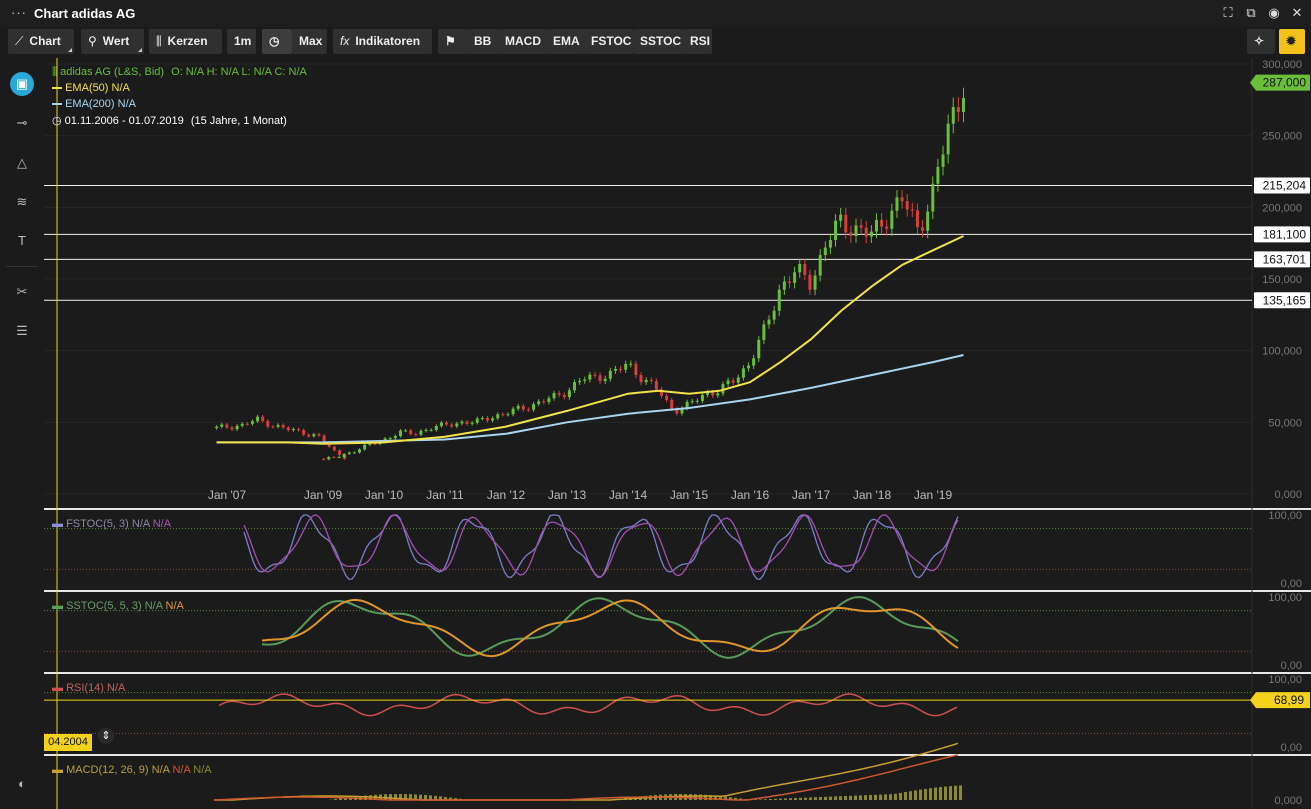 This screenshot has width=1311, height=809. I want to click on popout-icon: ⧉, so click(1251, 12).